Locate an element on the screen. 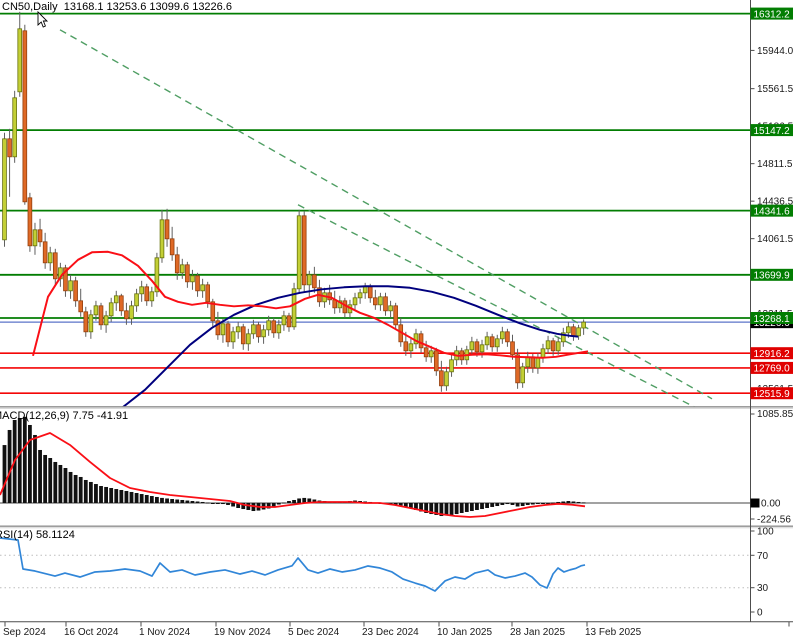 The image size is (793, 639). rsi-indicator-label: RSI(14) 58.1124 is located at coordinates (37, 535).